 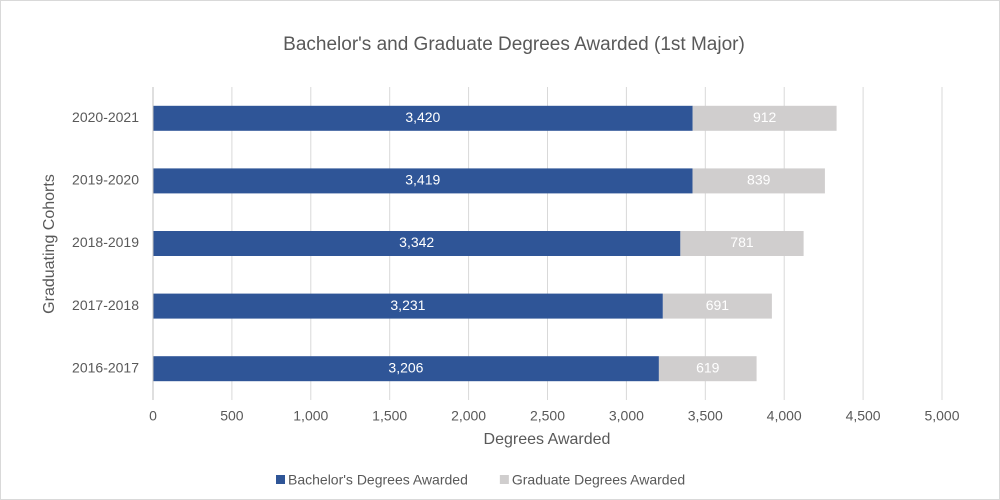 I want to click on x-tick-label: 3,000, so click(x=626, y=416).